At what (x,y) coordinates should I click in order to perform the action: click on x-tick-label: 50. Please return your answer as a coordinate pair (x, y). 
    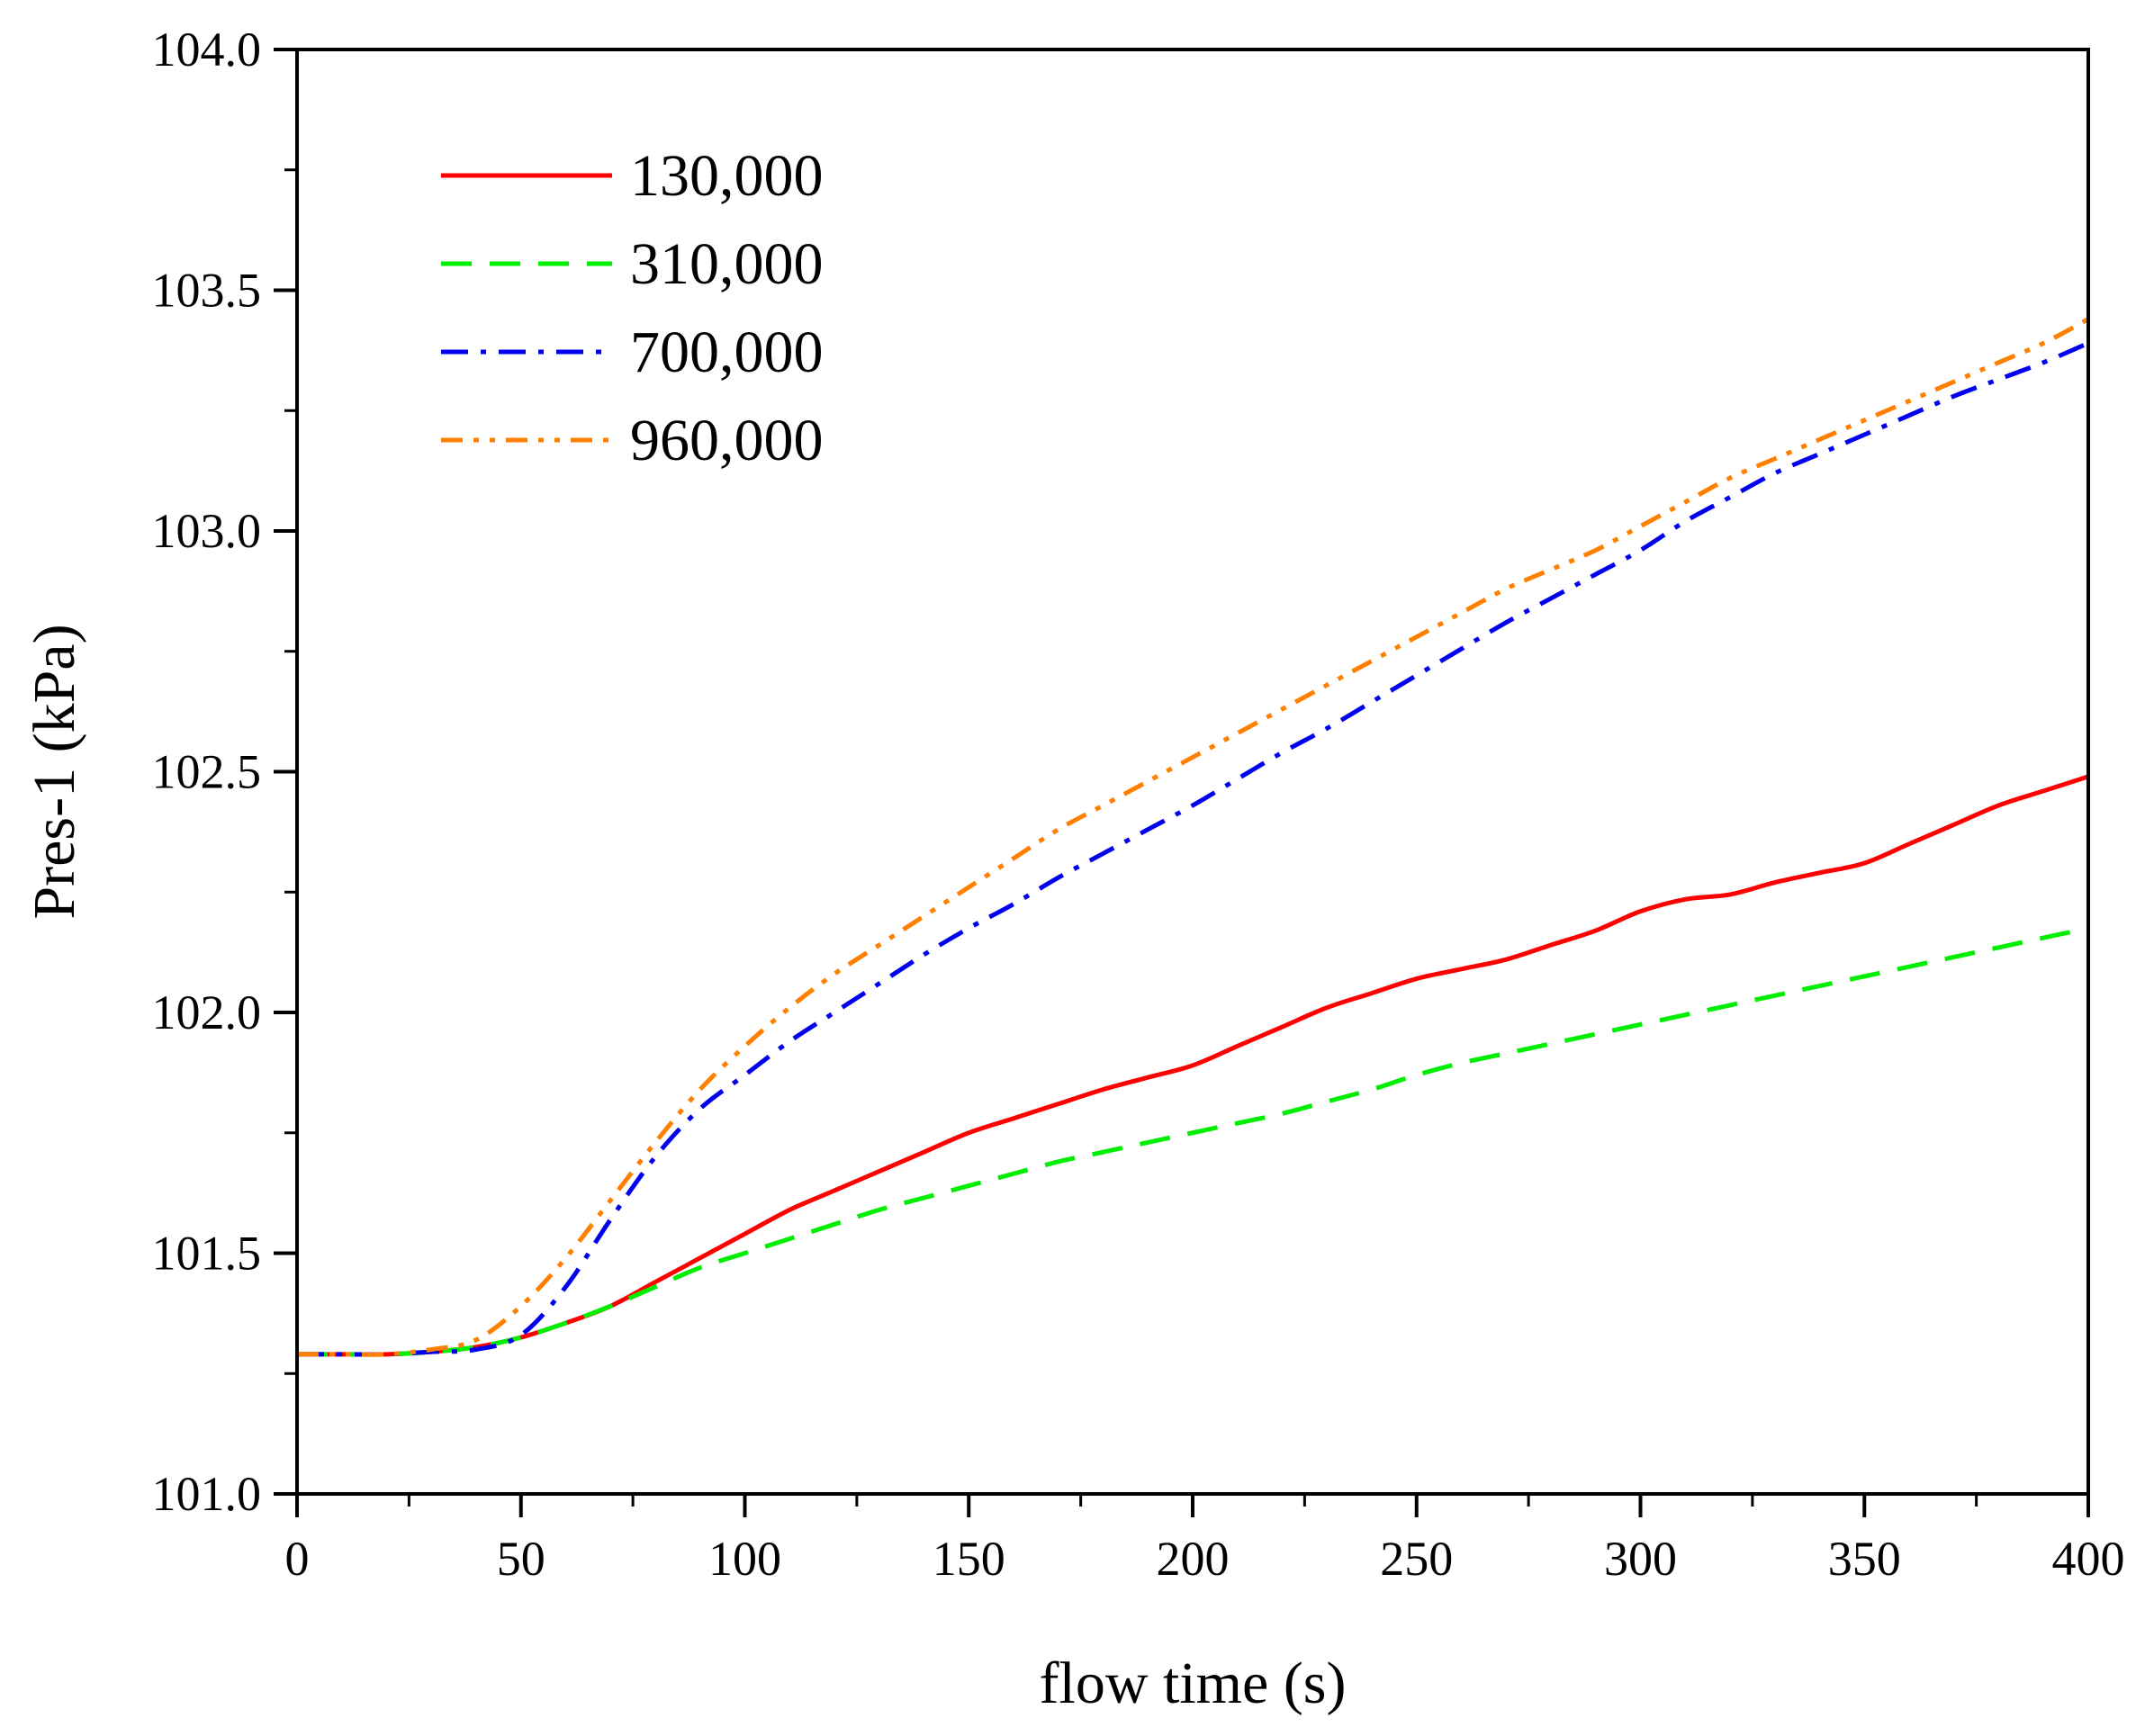
    Looking at the image, I should click on (521, 1559).